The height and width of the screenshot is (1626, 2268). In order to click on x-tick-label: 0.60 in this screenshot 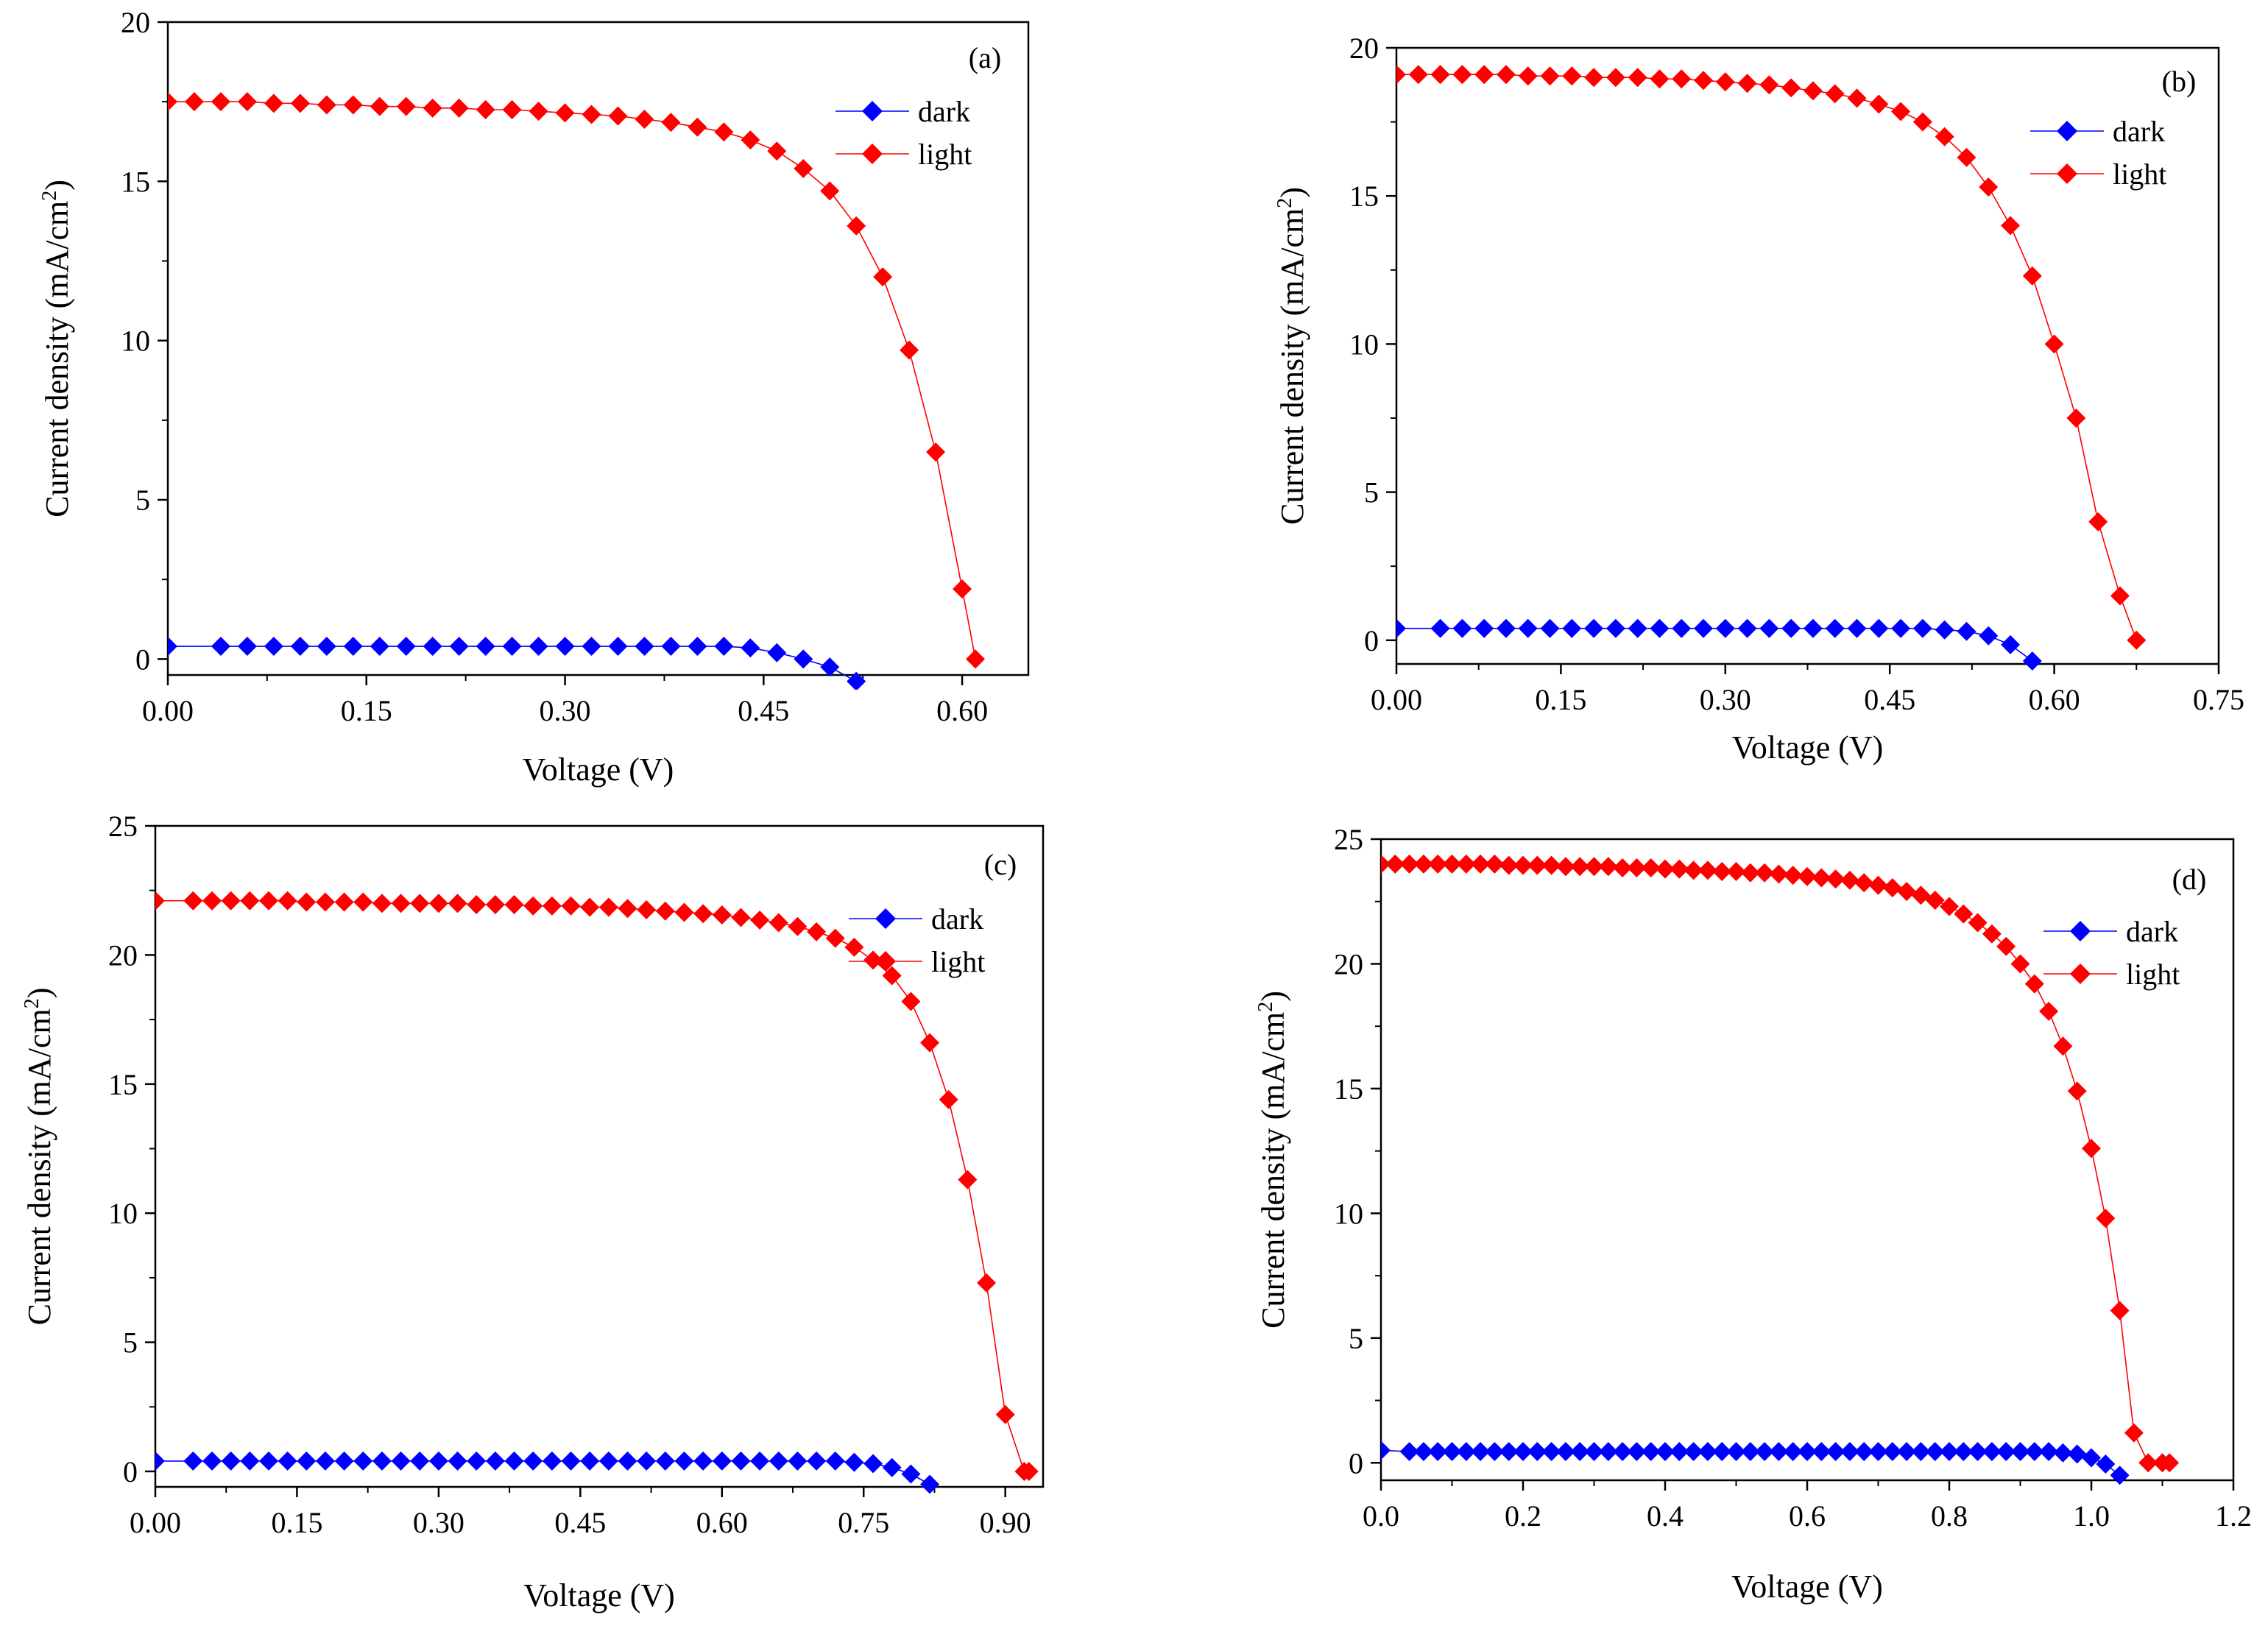, I will do `click(2054, 699)`.